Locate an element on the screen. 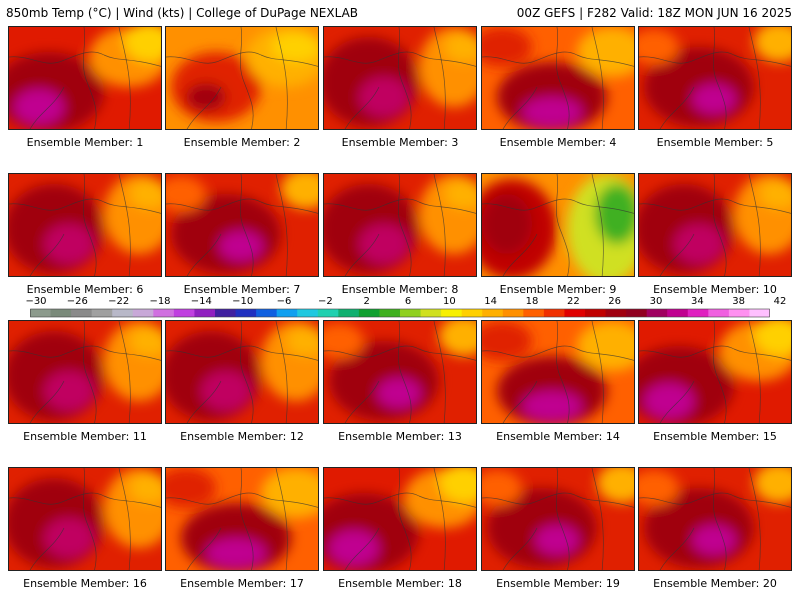  colorbar-tick-label: −18 is located at coordinates (160, 301).